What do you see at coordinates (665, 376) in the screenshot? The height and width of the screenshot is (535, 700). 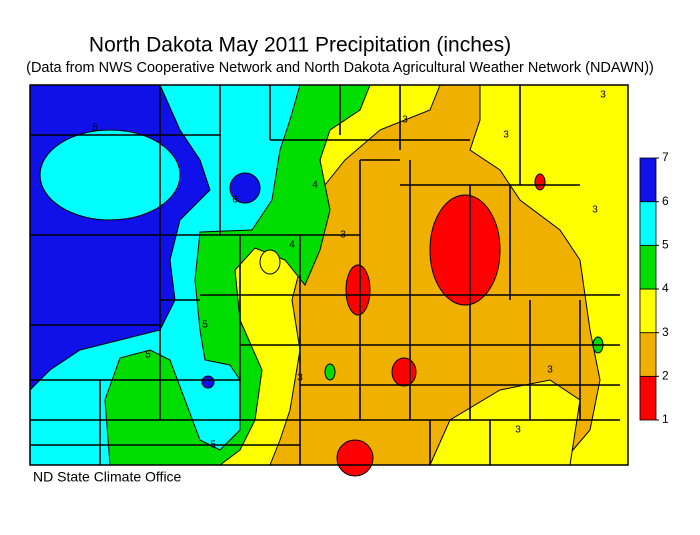 I see `legend-label: 2` at bounding box center [665, 376].